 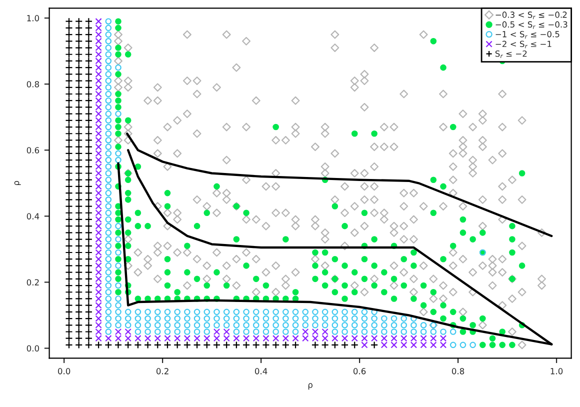 What do you see at coordinates (33, 84) in the screenshot?
I see `y-tick-label: 0.8` at bounding box center [33, 84].